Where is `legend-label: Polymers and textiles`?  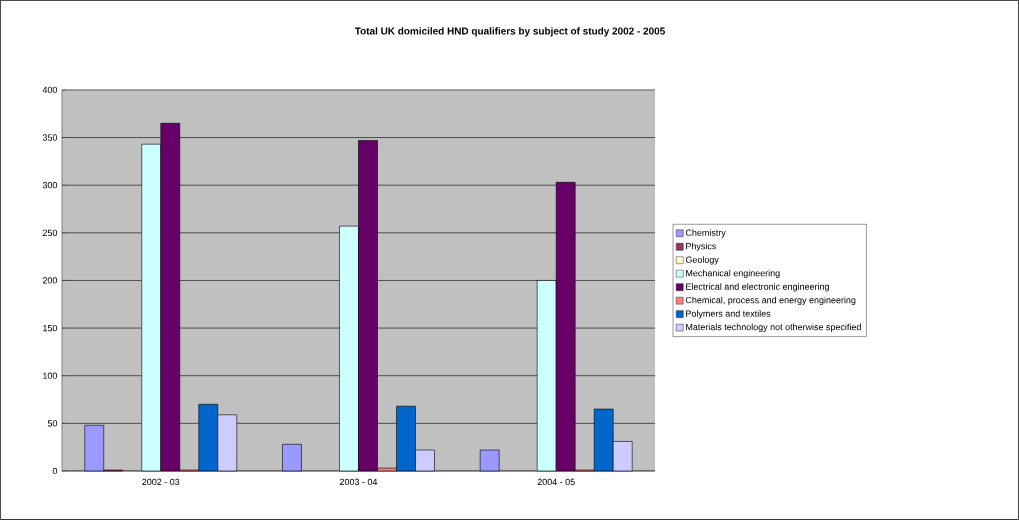
legend-label: Polymers and textiles is located at coordinates (728, 314).